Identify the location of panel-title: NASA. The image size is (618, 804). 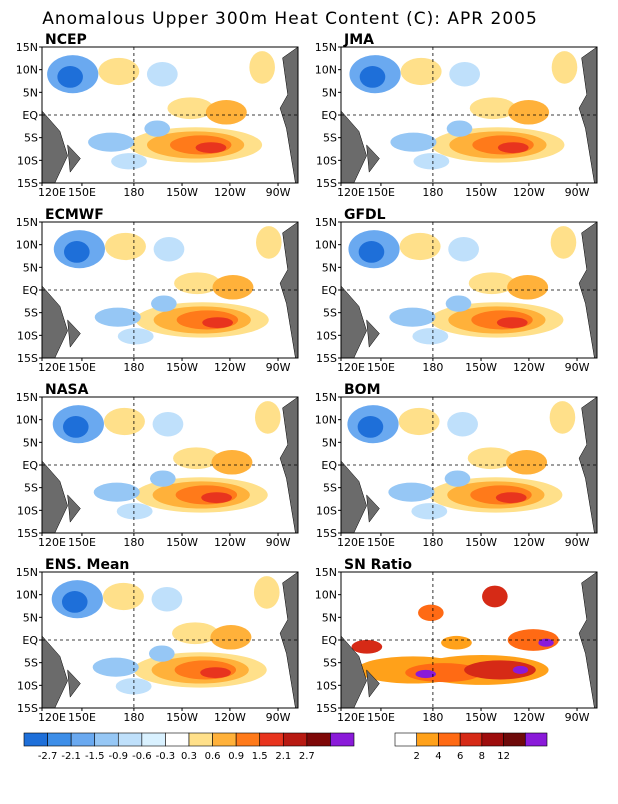
(67, 390).